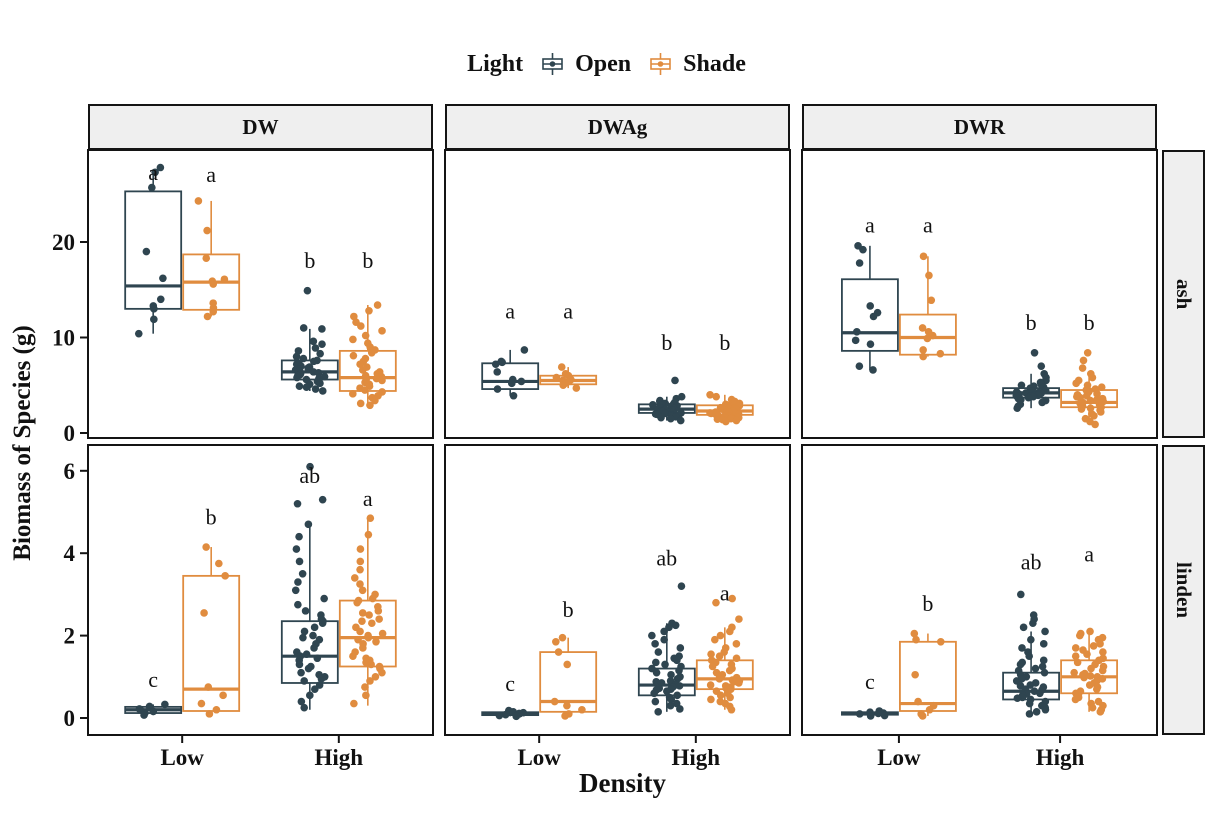 The width and height of the screenshot is (1213, 813). I want to click on box-group-DW-ash-High-Open, so click(309, 340).